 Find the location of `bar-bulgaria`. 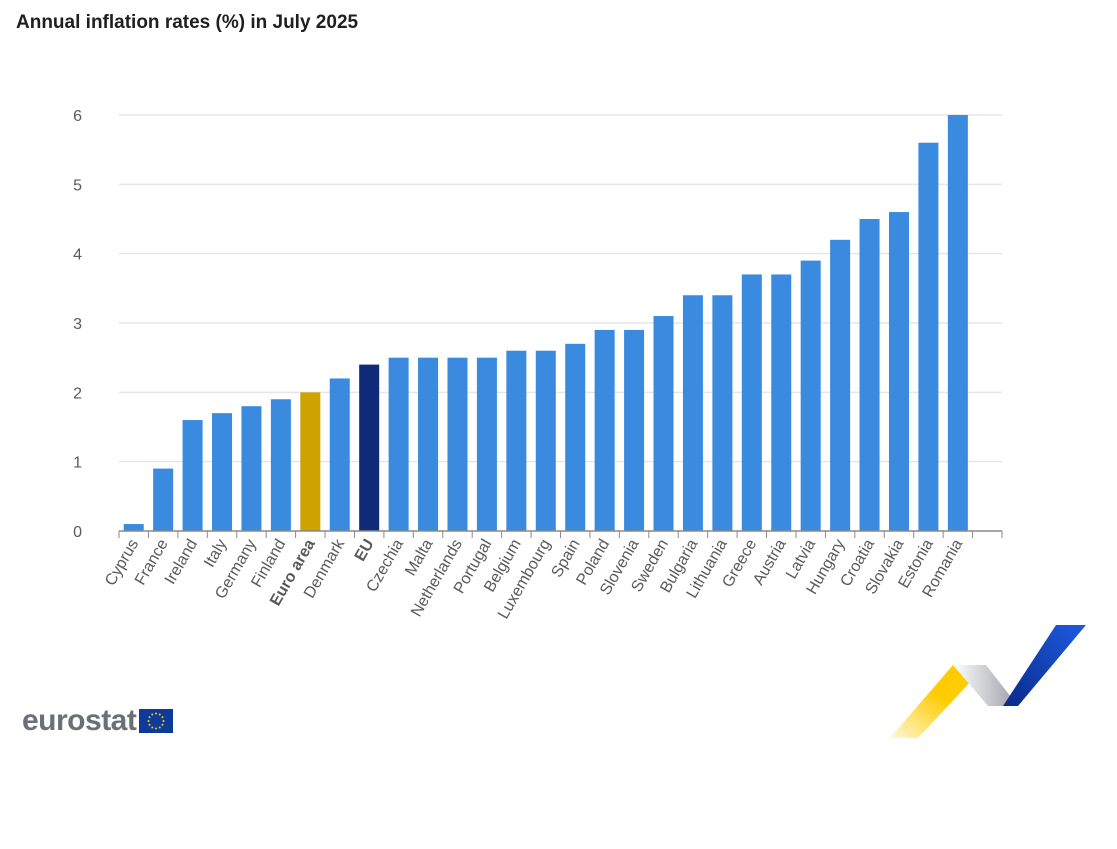

bar-bulgaria is located at coordinates (692, 413).